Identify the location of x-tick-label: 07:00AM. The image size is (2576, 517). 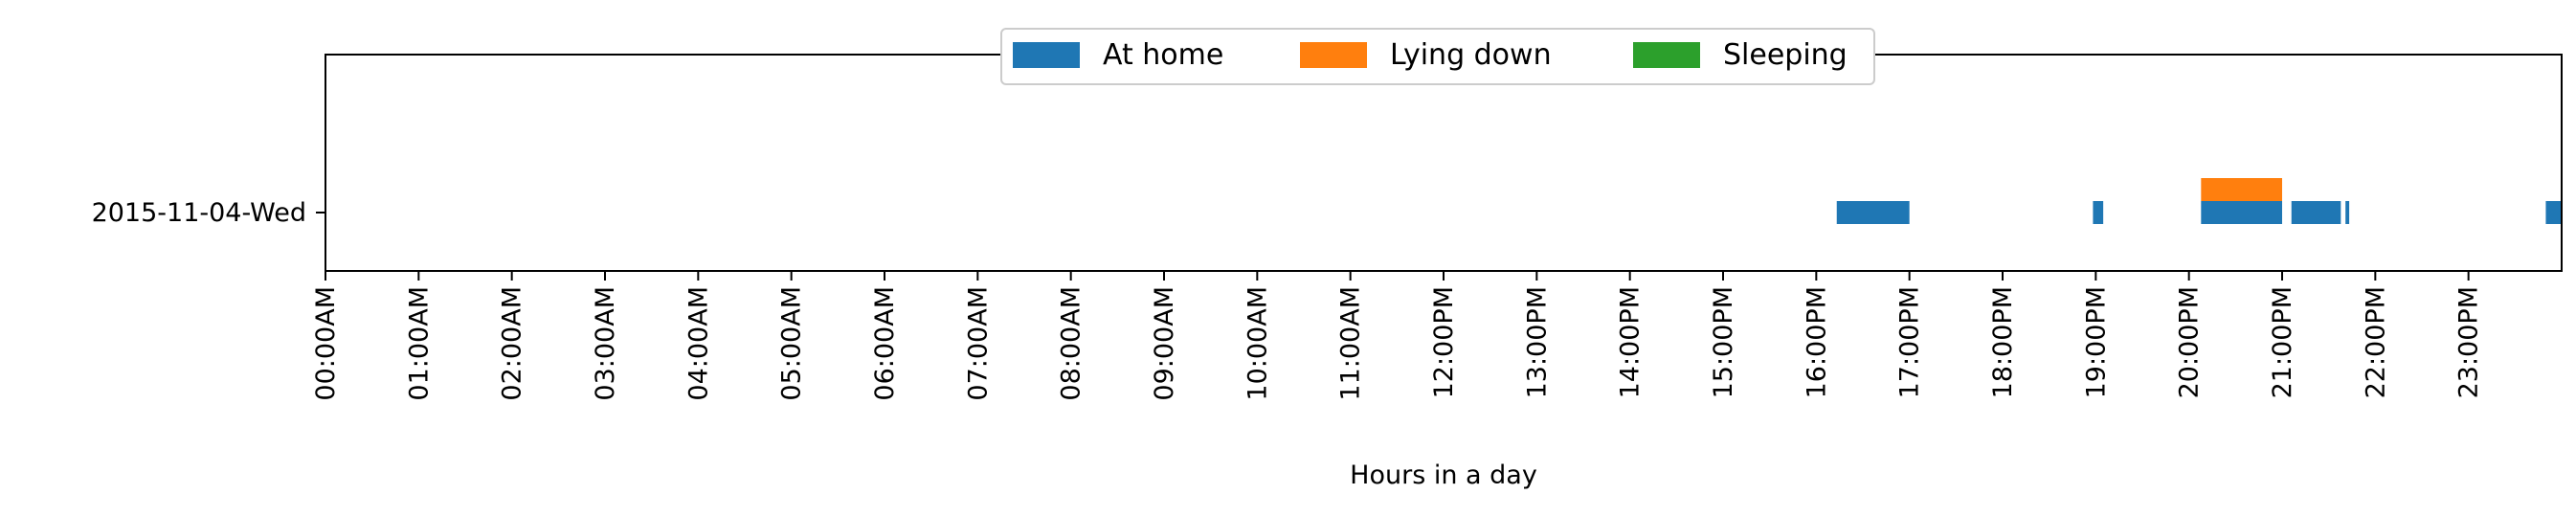
(978, 343).